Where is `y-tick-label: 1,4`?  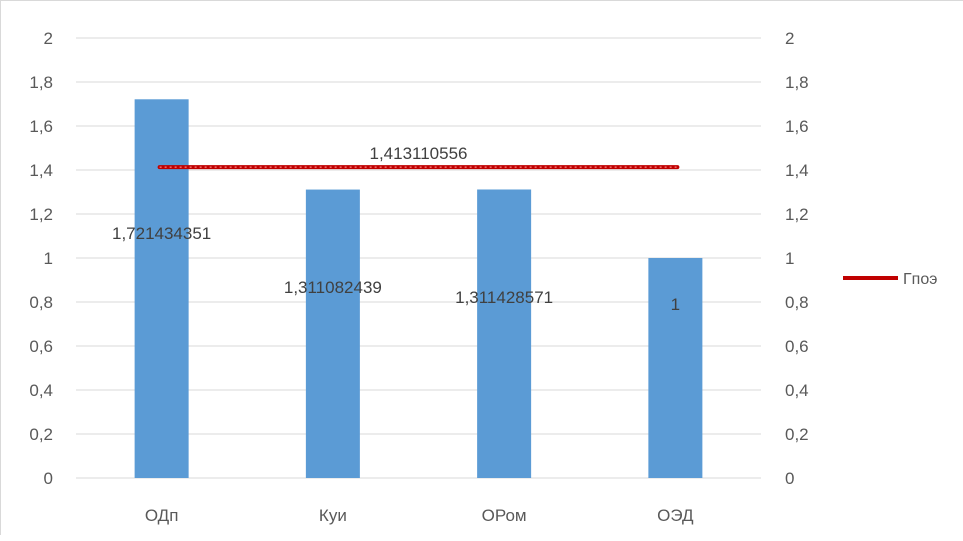 y-tick-label: 1,4 is located at coordinates (41, 170).